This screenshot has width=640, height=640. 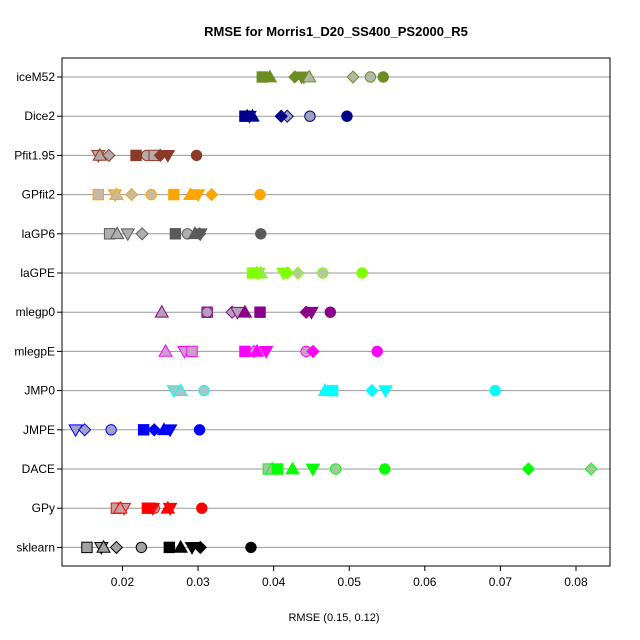 I want to click on x-tick-label: 0.04, so click(x=274, y=582).